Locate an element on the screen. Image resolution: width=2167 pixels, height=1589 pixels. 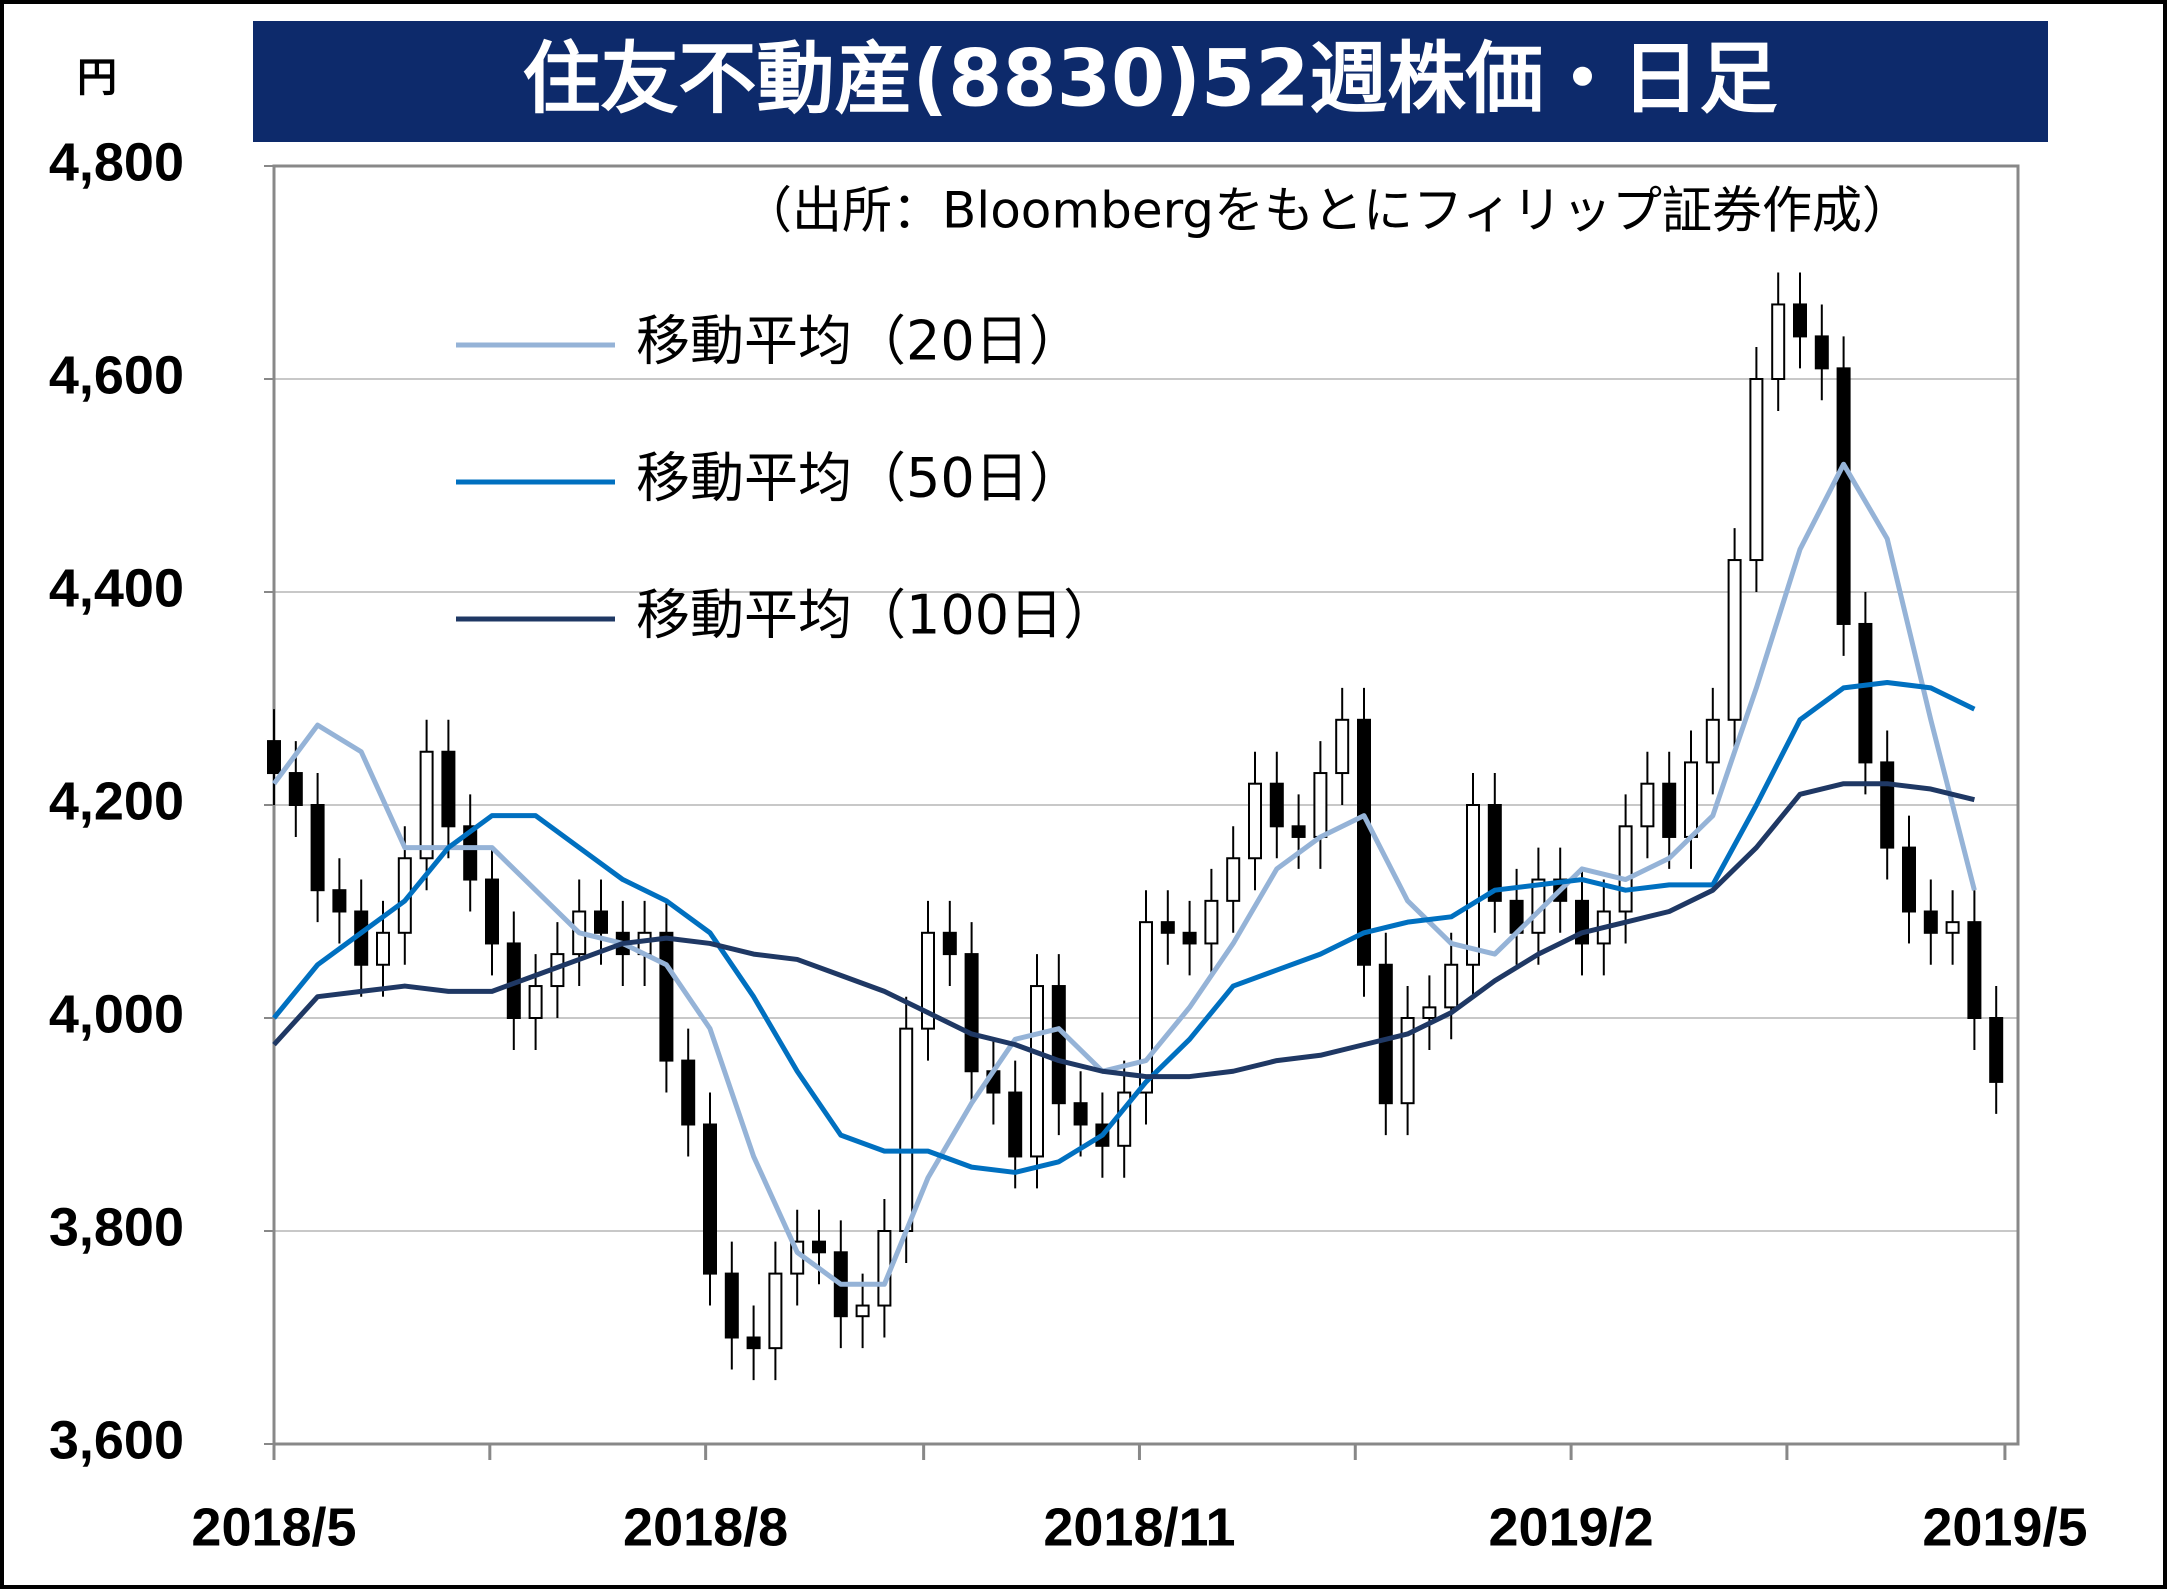
y-tick-label: 3,600 is located at coordinates (116, 1440).